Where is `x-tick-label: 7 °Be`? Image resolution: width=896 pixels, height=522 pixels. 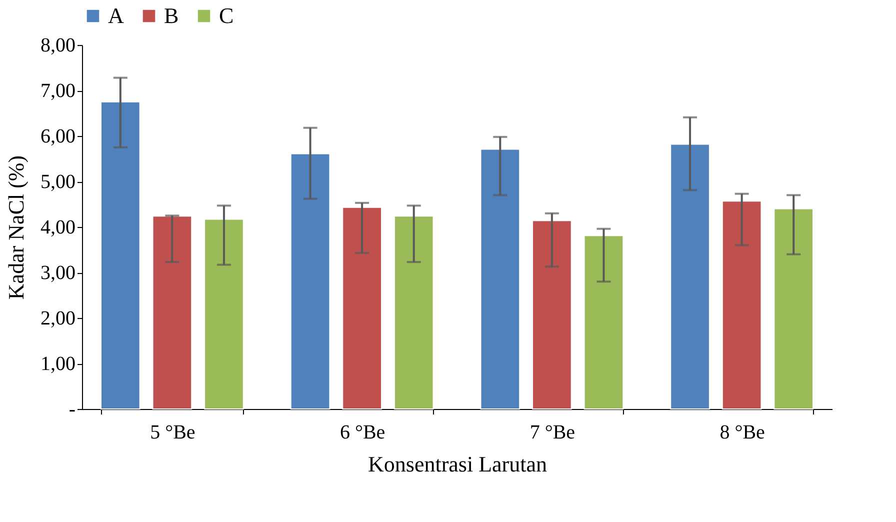 x-tick-label: 7 °Be is located at coordinates (553, 433).